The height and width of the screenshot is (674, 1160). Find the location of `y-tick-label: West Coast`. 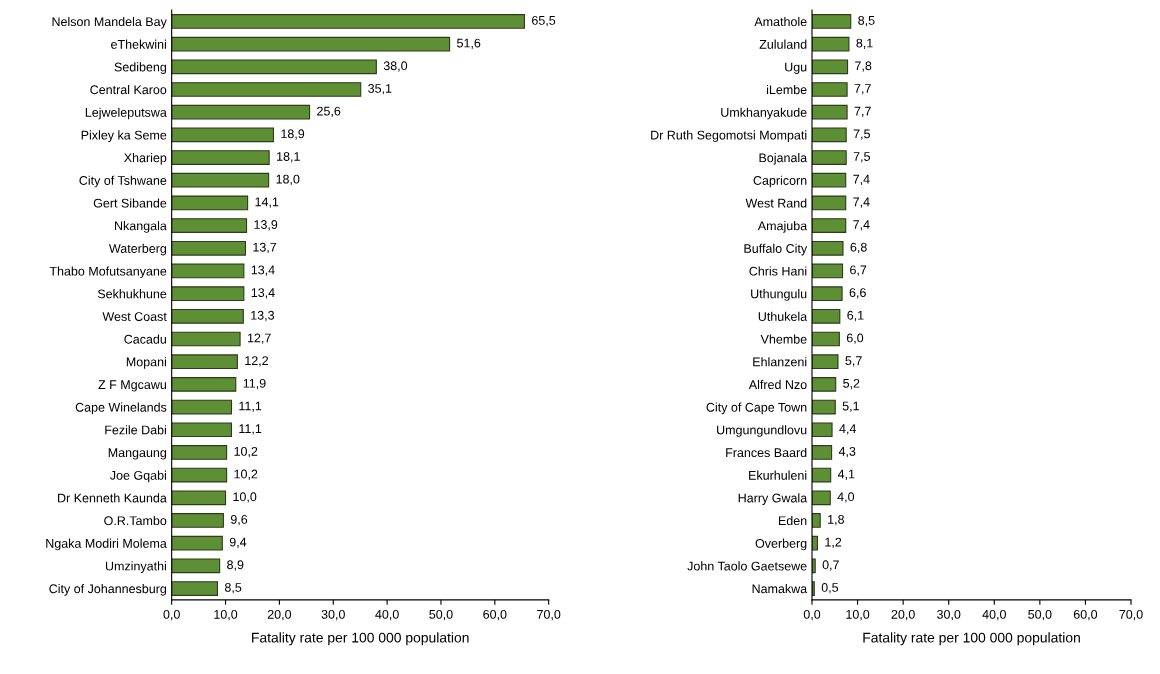

y-tick-label: West Coast is located at coordinates (134, 316).